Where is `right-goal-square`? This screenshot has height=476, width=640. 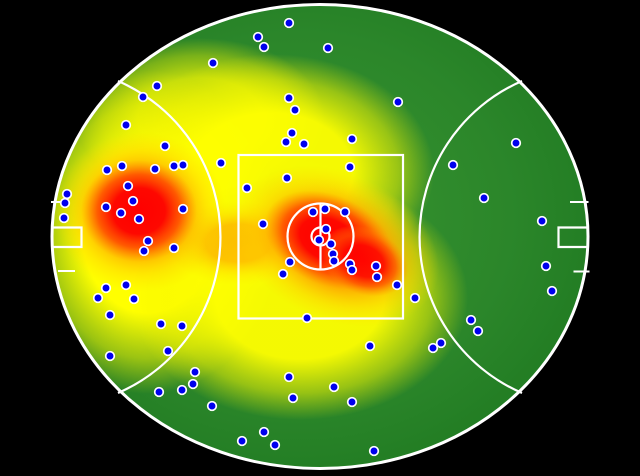 right-goal-square is located at coordinates (573, 237).